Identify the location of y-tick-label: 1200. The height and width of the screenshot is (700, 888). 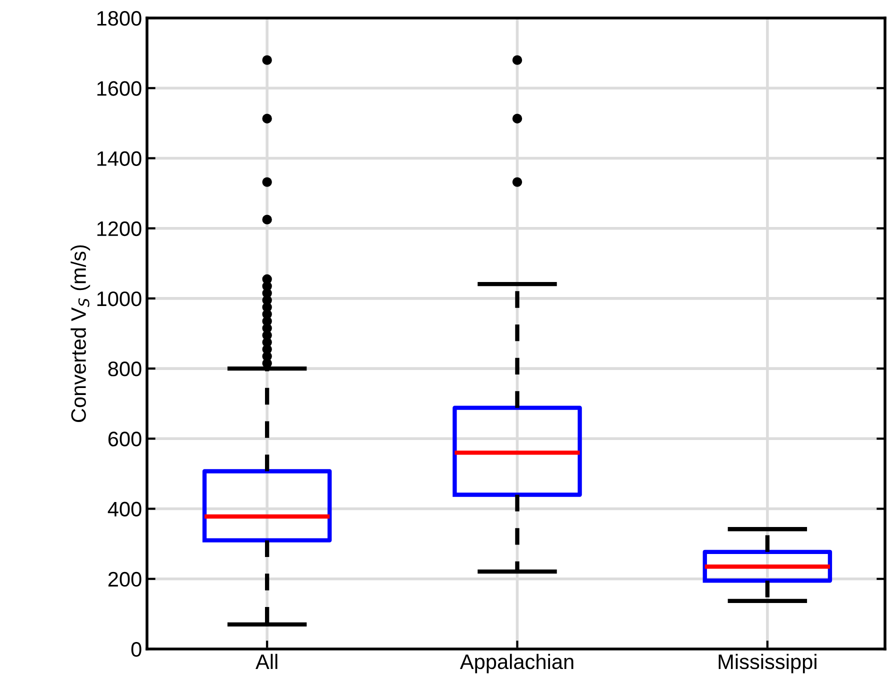
(119, 228).